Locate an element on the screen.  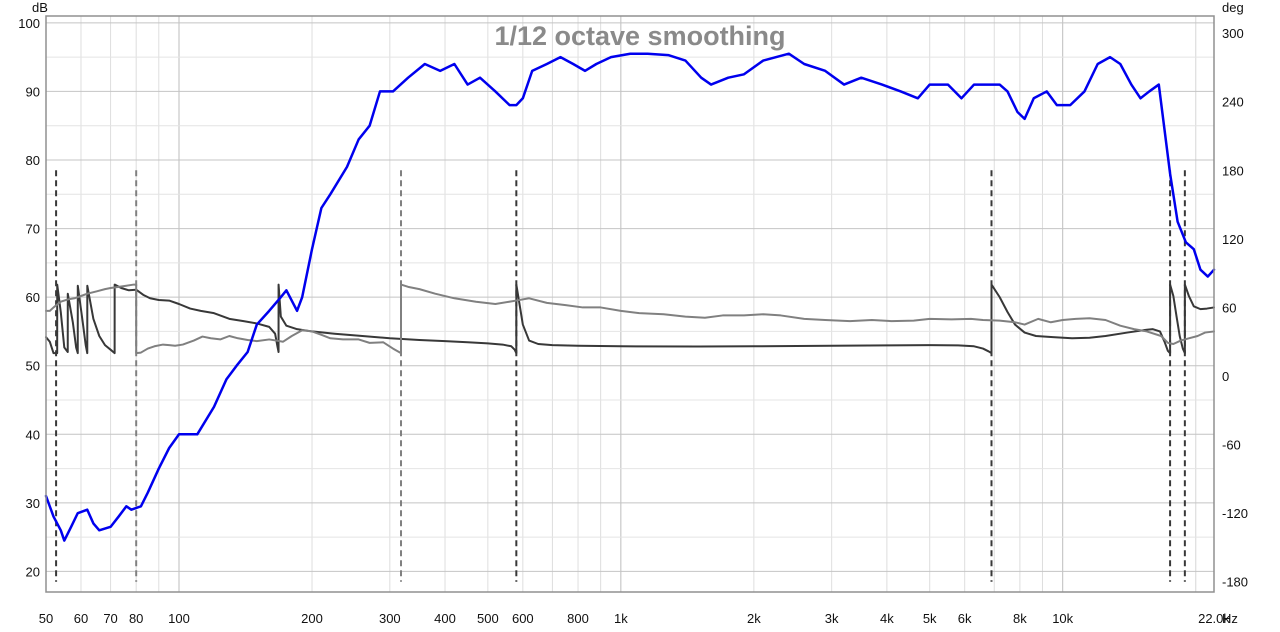
x-tick-label: 60 is located at coordinates (81, 618).